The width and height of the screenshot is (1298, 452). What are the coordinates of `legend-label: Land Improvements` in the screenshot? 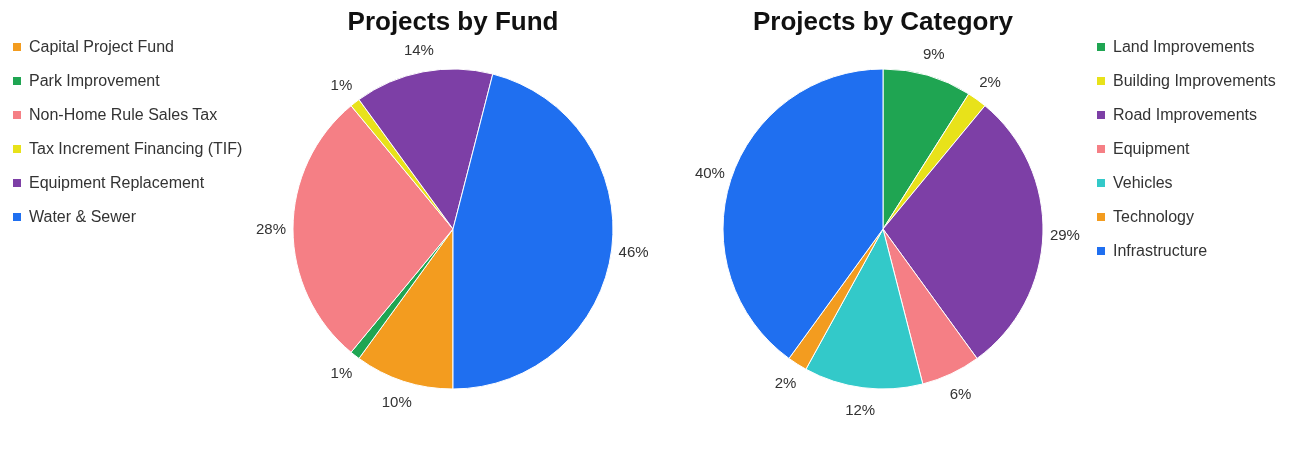 It's located at (1184, 46).